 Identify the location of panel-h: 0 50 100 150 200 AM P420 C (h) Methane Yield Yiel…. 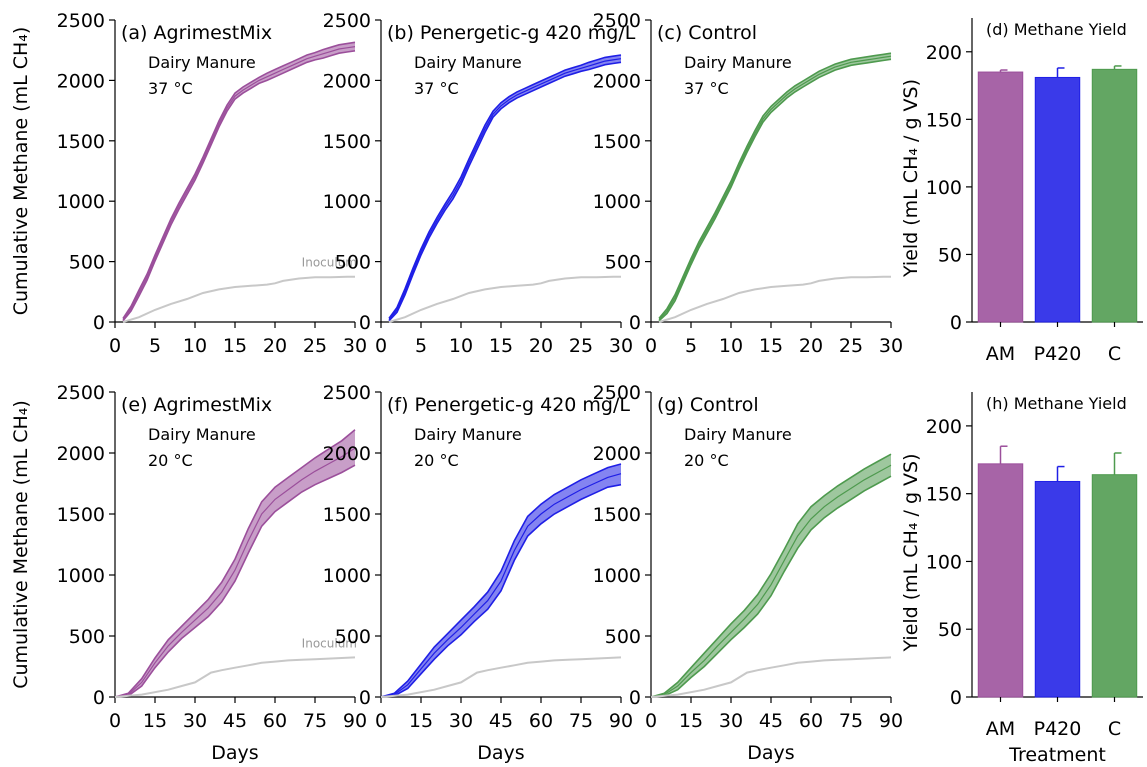
(1021, 579).